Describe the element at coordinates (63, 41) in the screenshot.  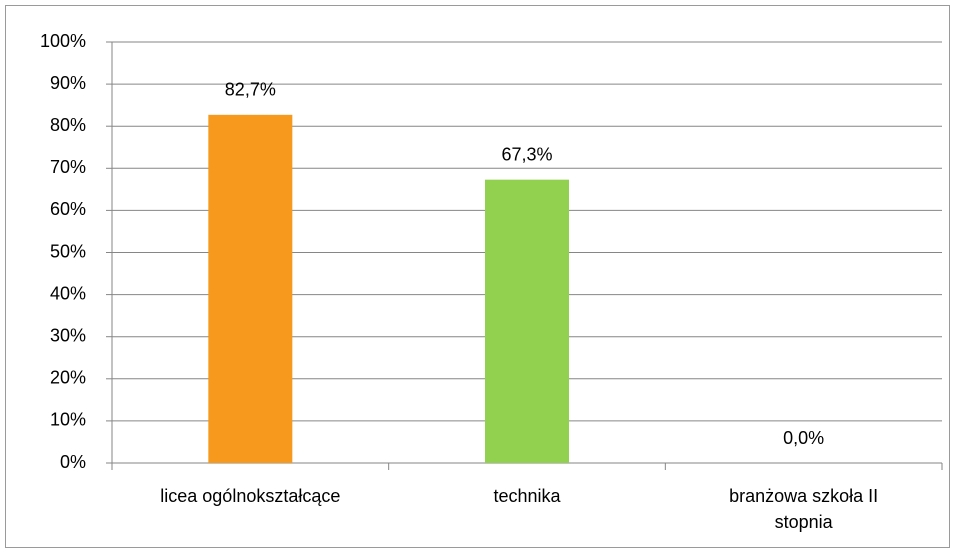
I see `y-tick-label: 100%` at that location.